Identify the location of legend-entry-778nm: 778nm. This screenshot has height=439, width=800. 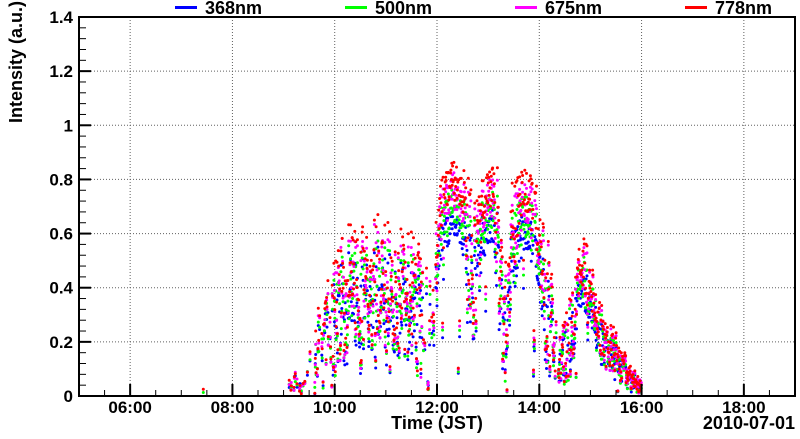
(728, 9).